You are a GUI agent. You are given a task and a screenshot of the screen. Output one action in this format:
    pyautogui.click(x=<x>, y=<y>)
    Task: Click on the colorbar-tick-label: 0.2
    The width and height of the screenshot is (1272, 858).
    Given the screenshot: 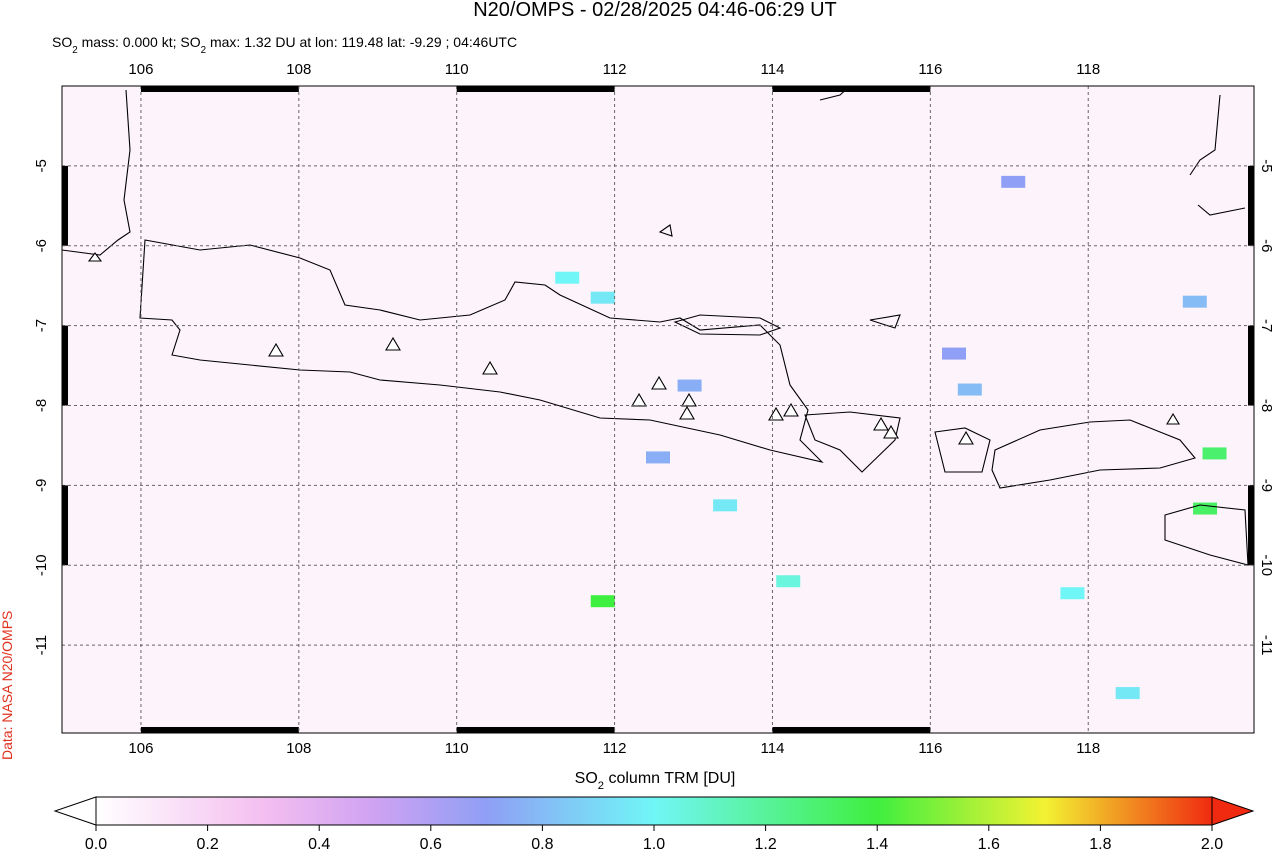 What is the action you would take?
    pyautogui.click(x=207, y=844)
    